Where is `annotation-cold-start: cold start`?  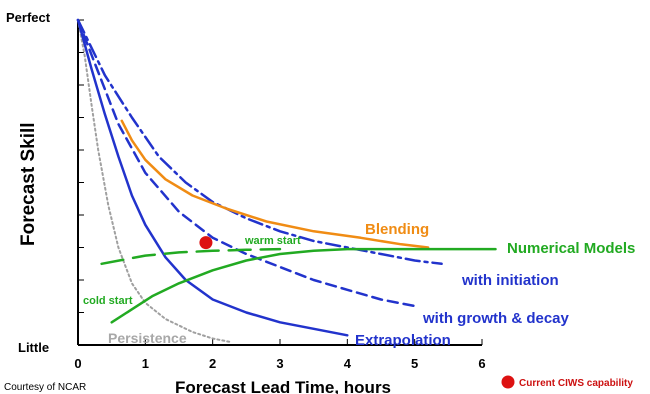 annotation-cold-start: cold start is located at coordinates (108, 301).